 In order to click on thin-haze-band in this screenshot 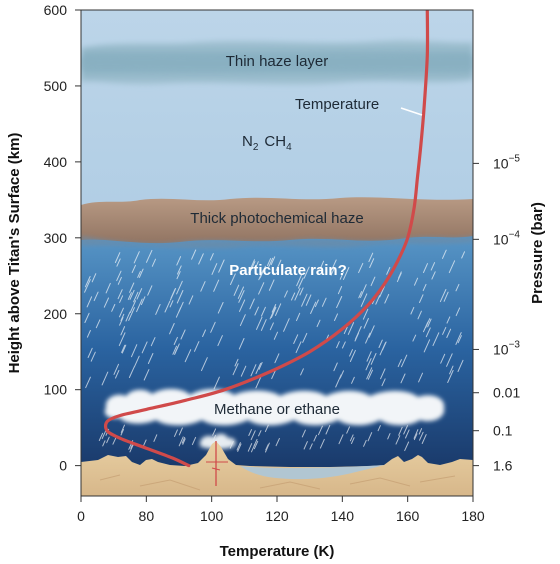, I will do `click(277, 62)`.